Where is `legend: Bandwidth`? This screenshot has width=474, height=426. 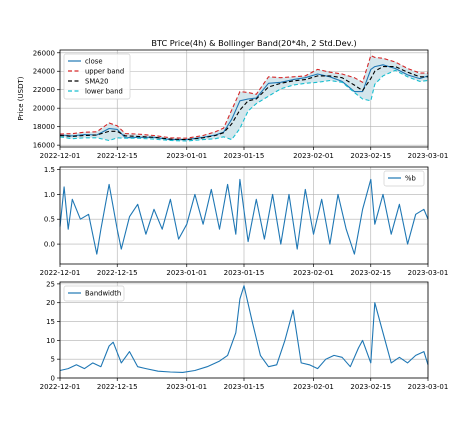 legend: Bandwidth is located at coordinates (94, 293).